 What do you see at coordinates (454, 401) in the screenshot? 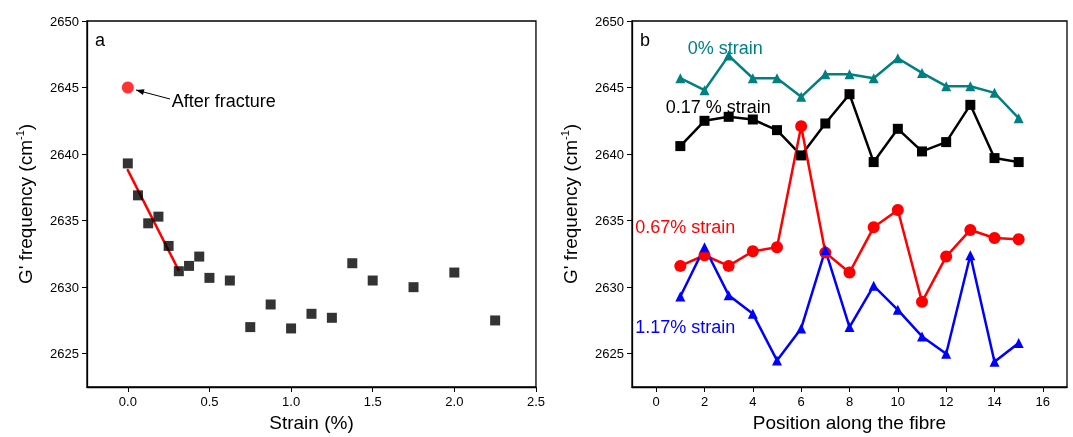
I see `x-tick-label: 2.0` at bounding box center [454, 401].